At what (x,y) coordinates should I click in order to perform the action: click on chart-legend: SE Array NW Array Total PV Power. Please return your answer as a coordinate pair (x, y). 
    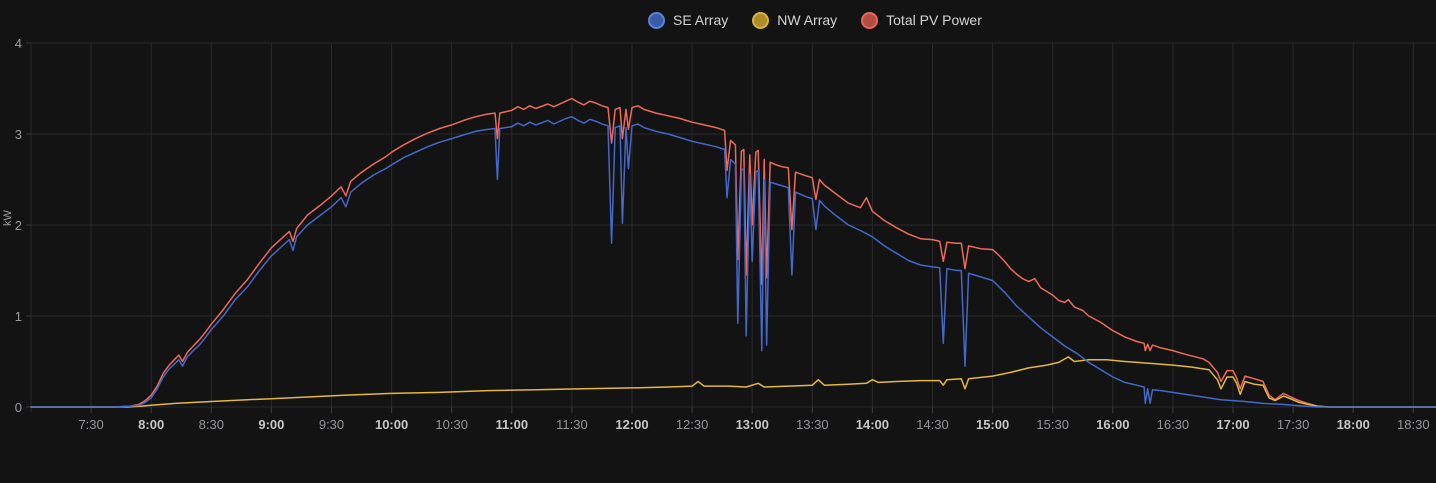
    Looking at the image, I should click on (815, 20).